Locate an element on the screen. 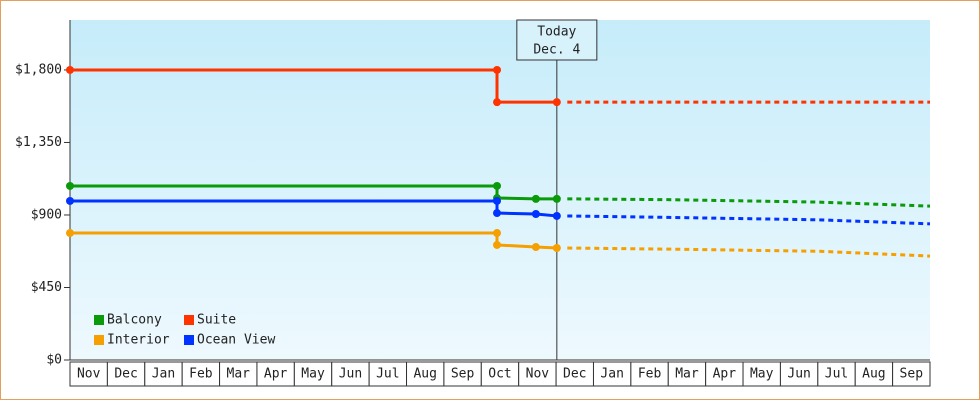 This screenshot has width=980, height=404. y-tick-label: $900 is located at coordinates (46, 214).